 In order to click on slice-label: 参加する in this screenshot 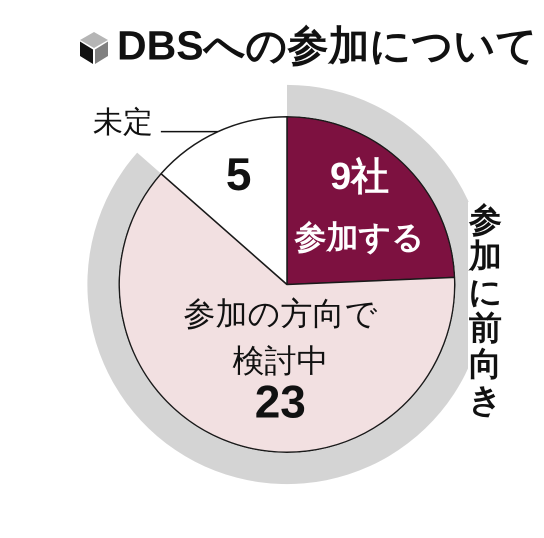, I will do `click(359, 237)`.